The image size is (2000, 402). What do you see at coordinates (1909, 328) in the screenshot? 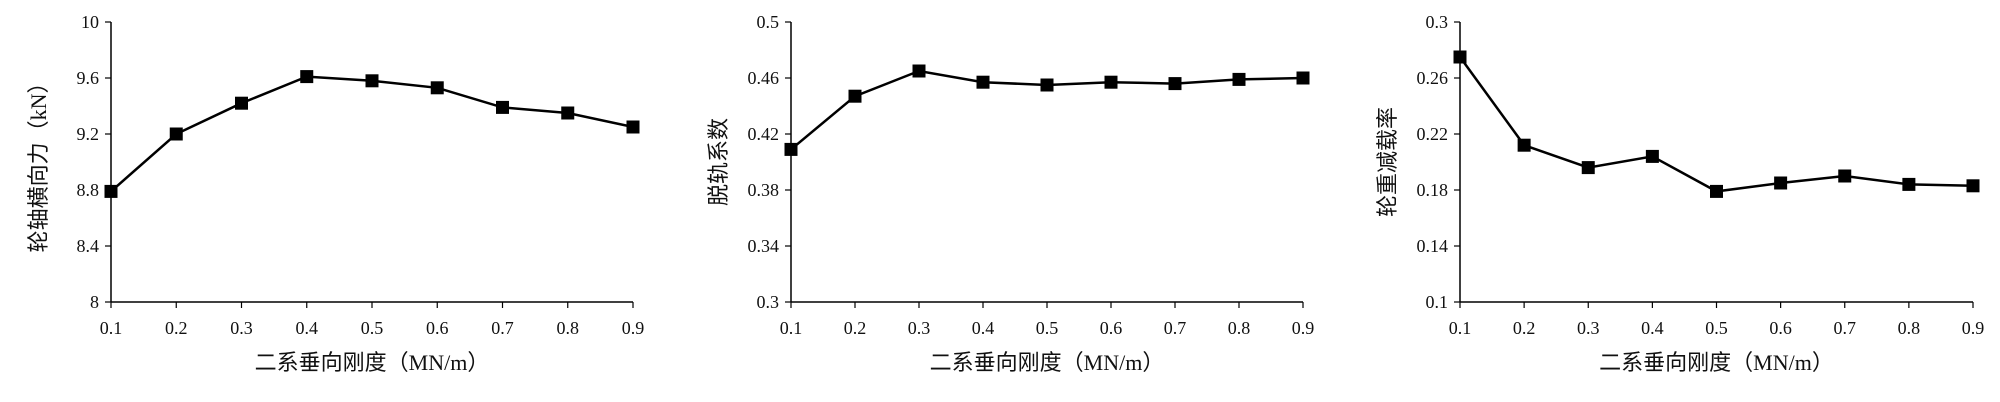
I see `chart-3-x-tick-label: 0.8` at bounding box center [1909, 328].